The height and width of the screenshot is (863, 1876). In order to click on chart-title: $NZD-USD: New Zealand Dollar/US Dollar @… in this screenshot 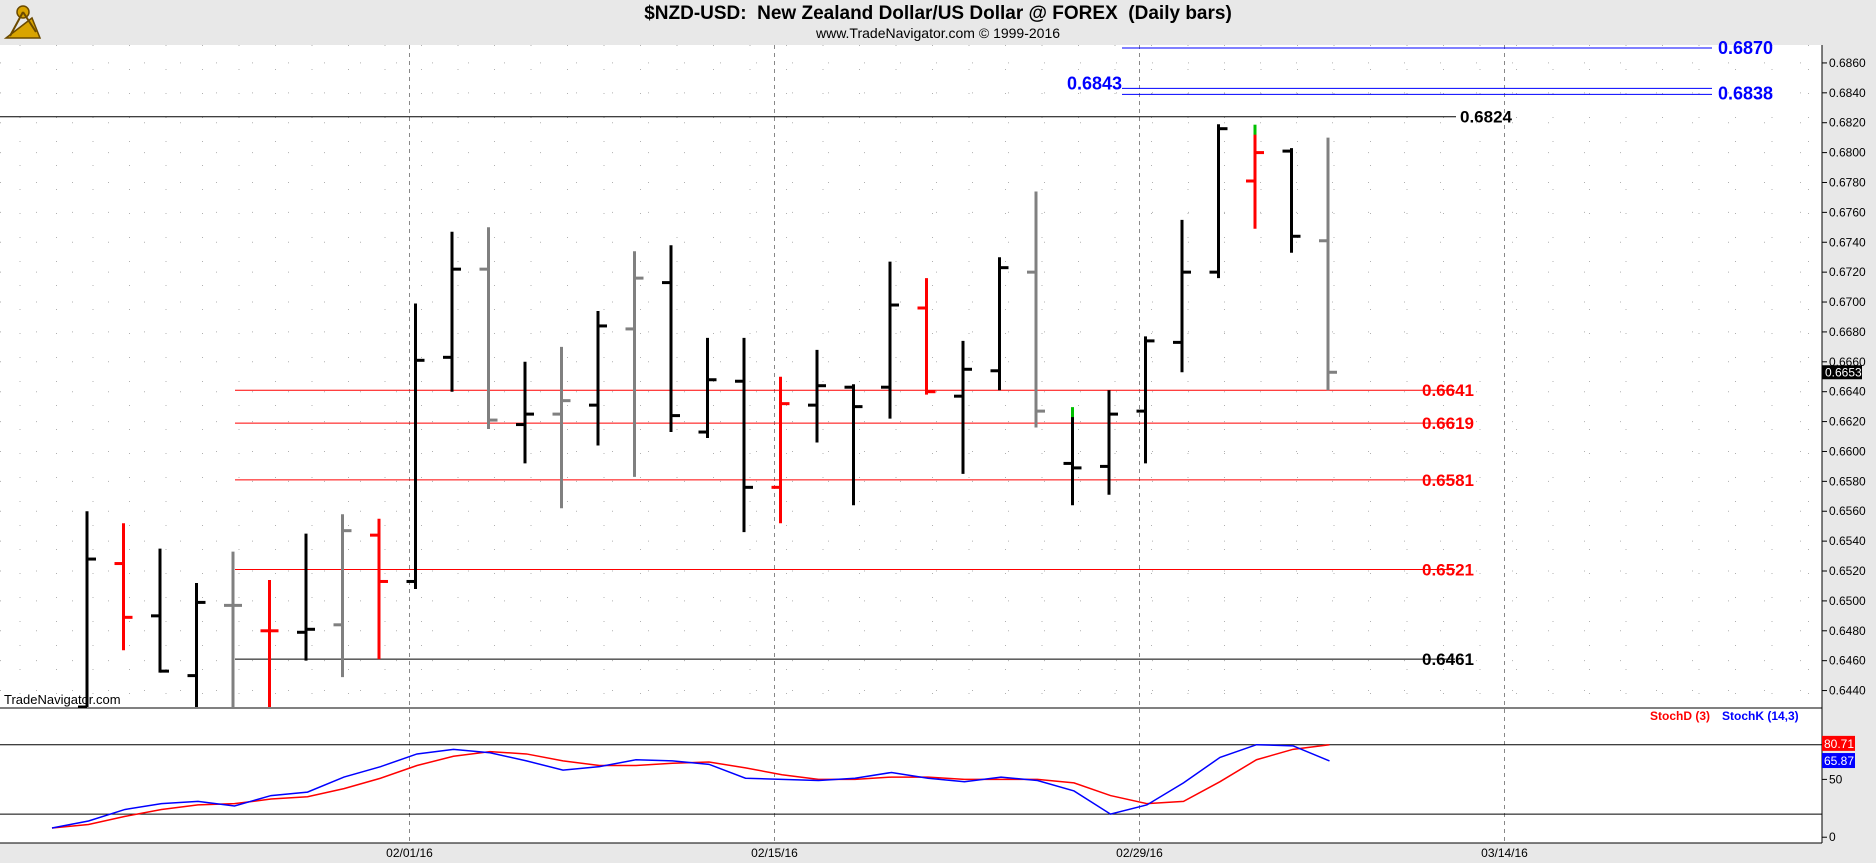, I will do `click(938, 13)`.